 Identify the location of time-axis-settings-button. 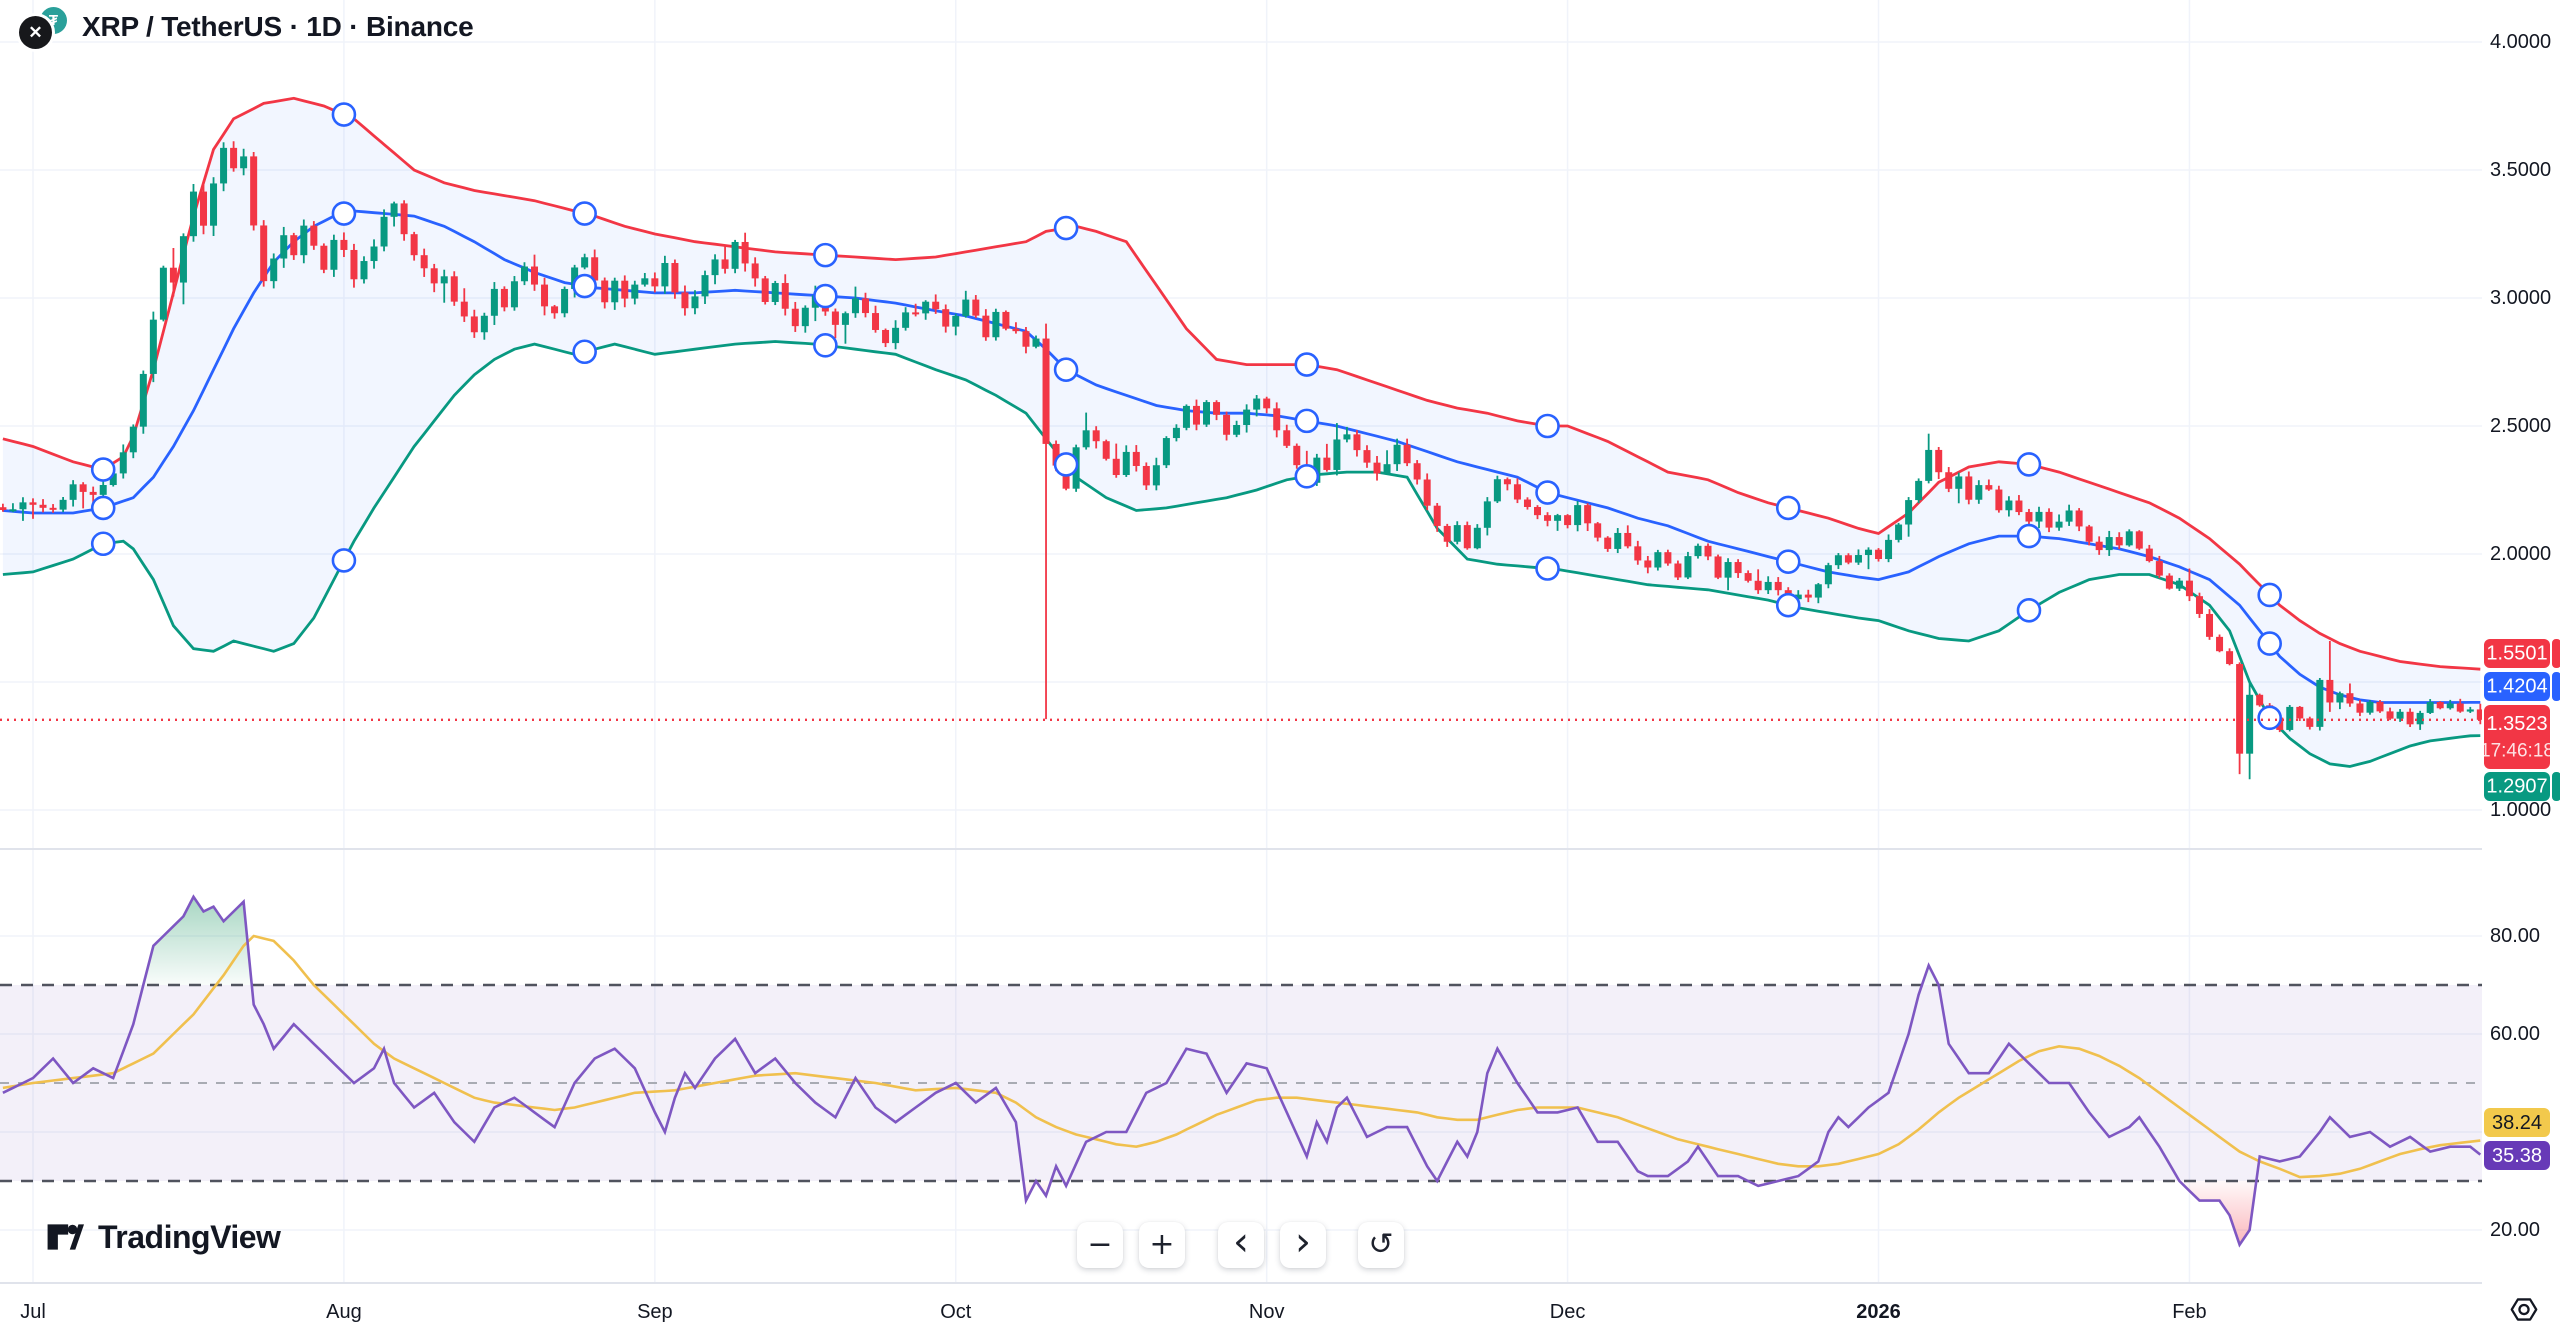
(2524, 1309).